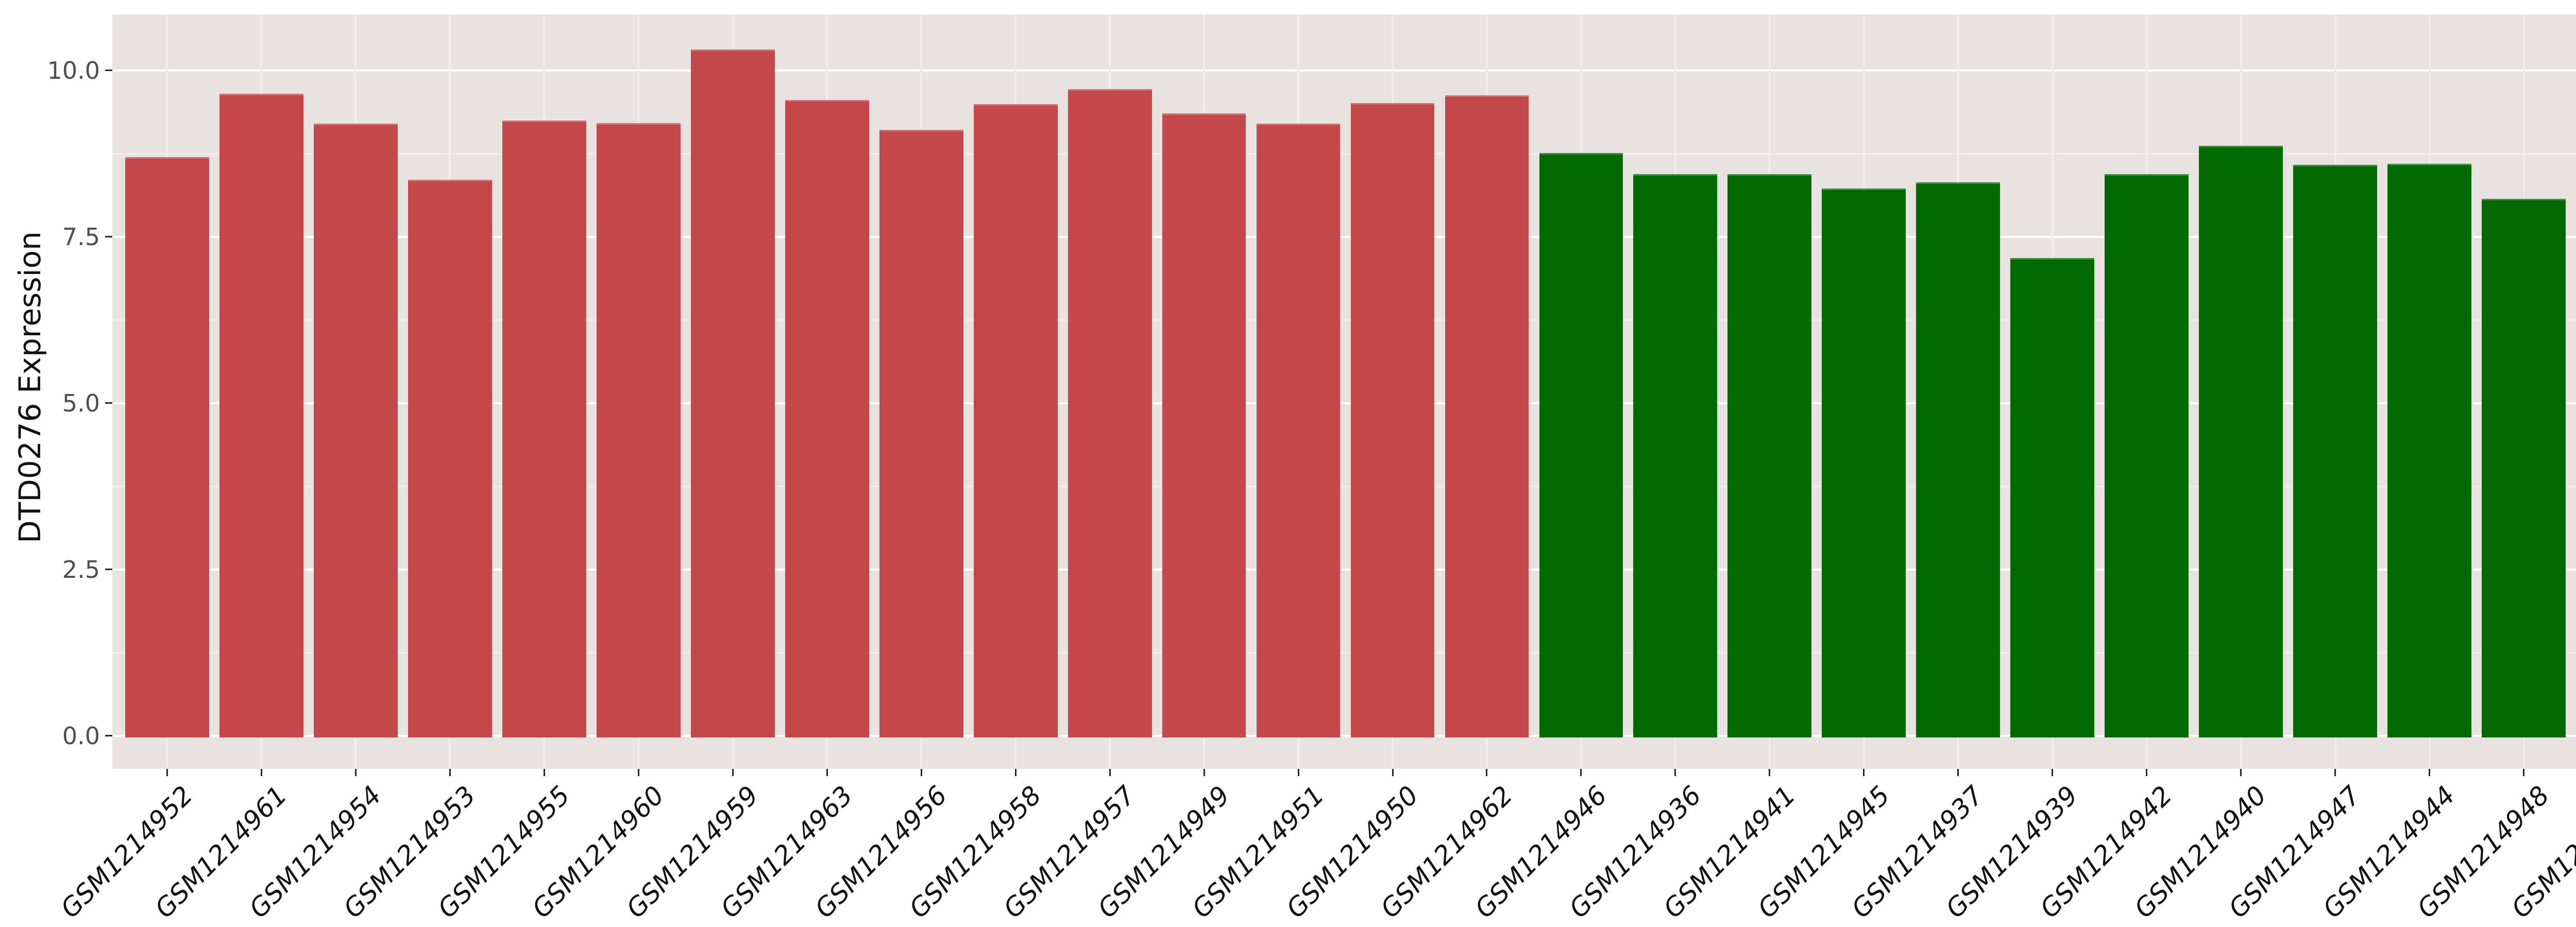 This screenshot has height=927, width=2576. I want to click on bar-GSM1214940, so click(2241, 441).